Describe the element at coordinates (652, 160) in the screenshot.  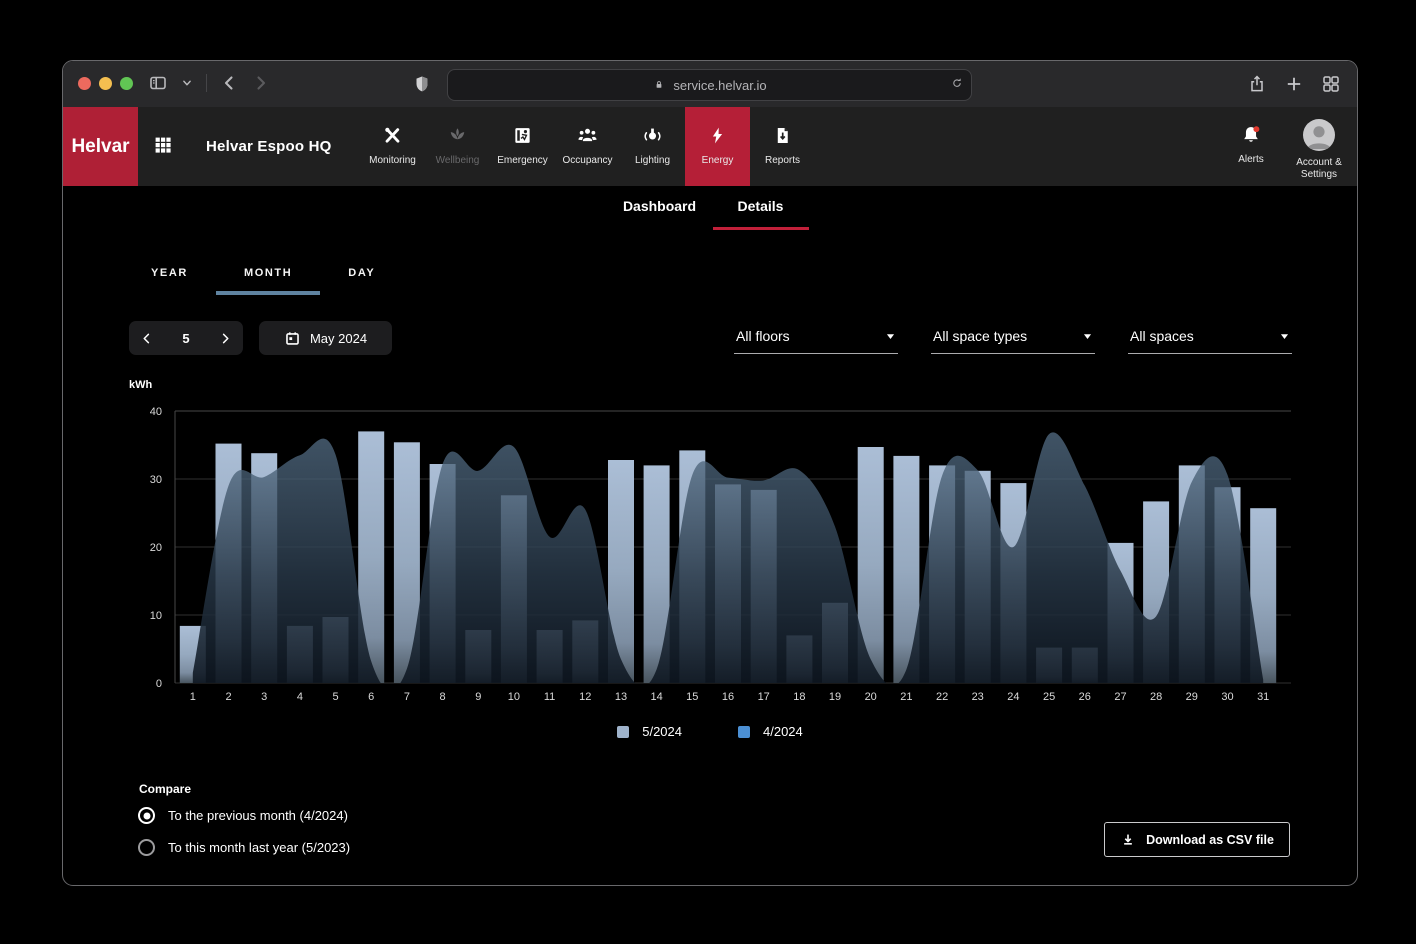
I see `nav-item-label: Lighting` at that location.